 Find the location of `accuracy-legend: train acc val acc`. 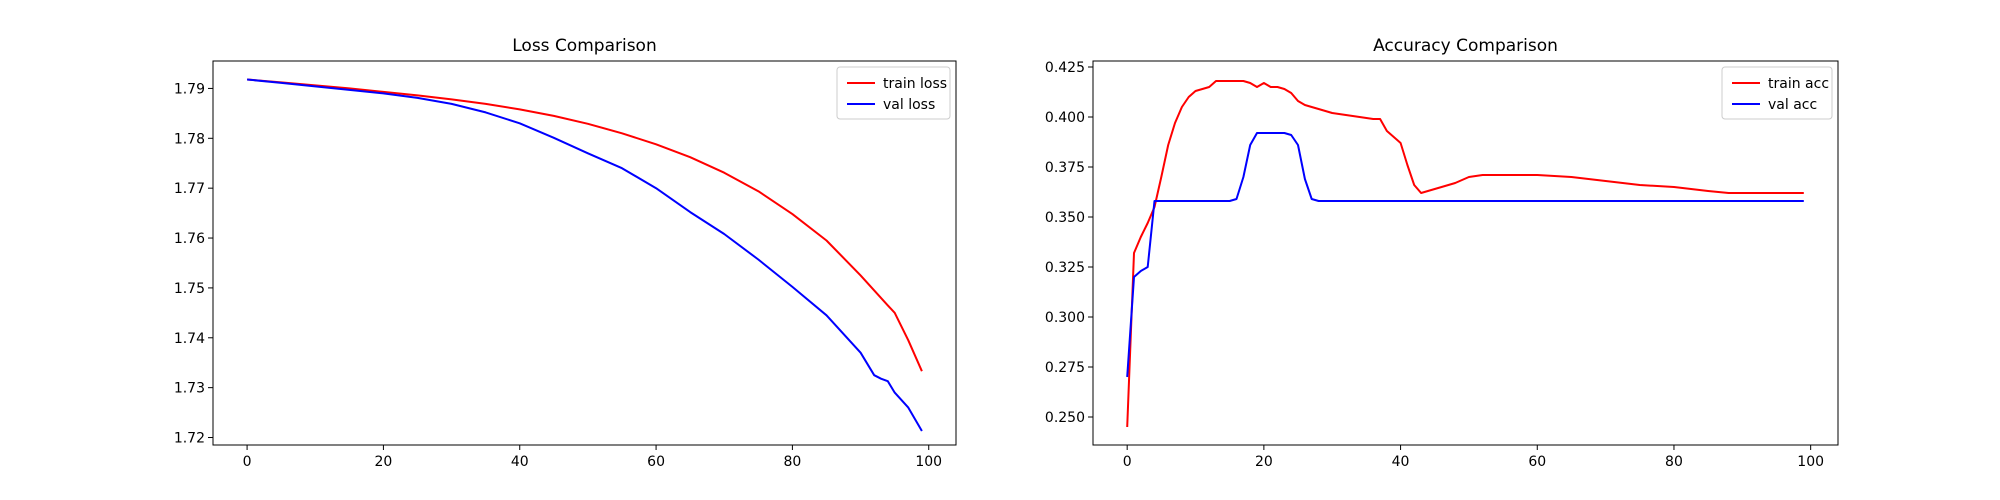

accuracy-legend: train acc val acc is located at coordinates (1777, 93).